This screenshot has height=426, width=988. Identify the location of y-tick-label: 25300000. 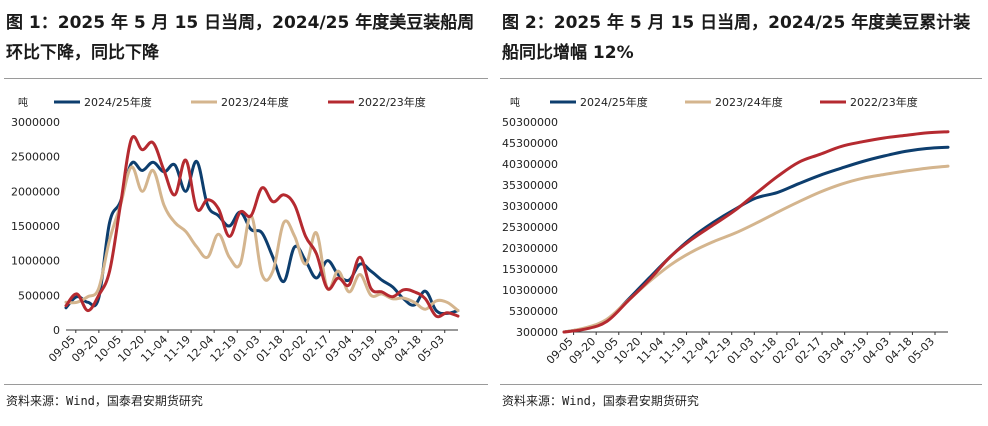
(530, 227).